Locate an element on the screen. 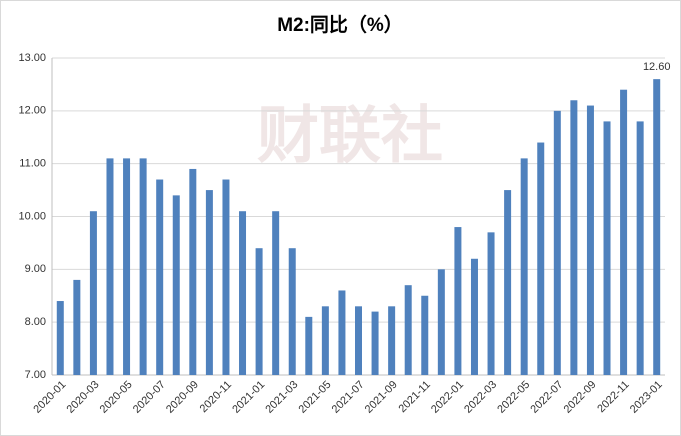 This screenshot has height=436, width=681. y-tick-label: 9.00 is located at coordinates (35, 269).